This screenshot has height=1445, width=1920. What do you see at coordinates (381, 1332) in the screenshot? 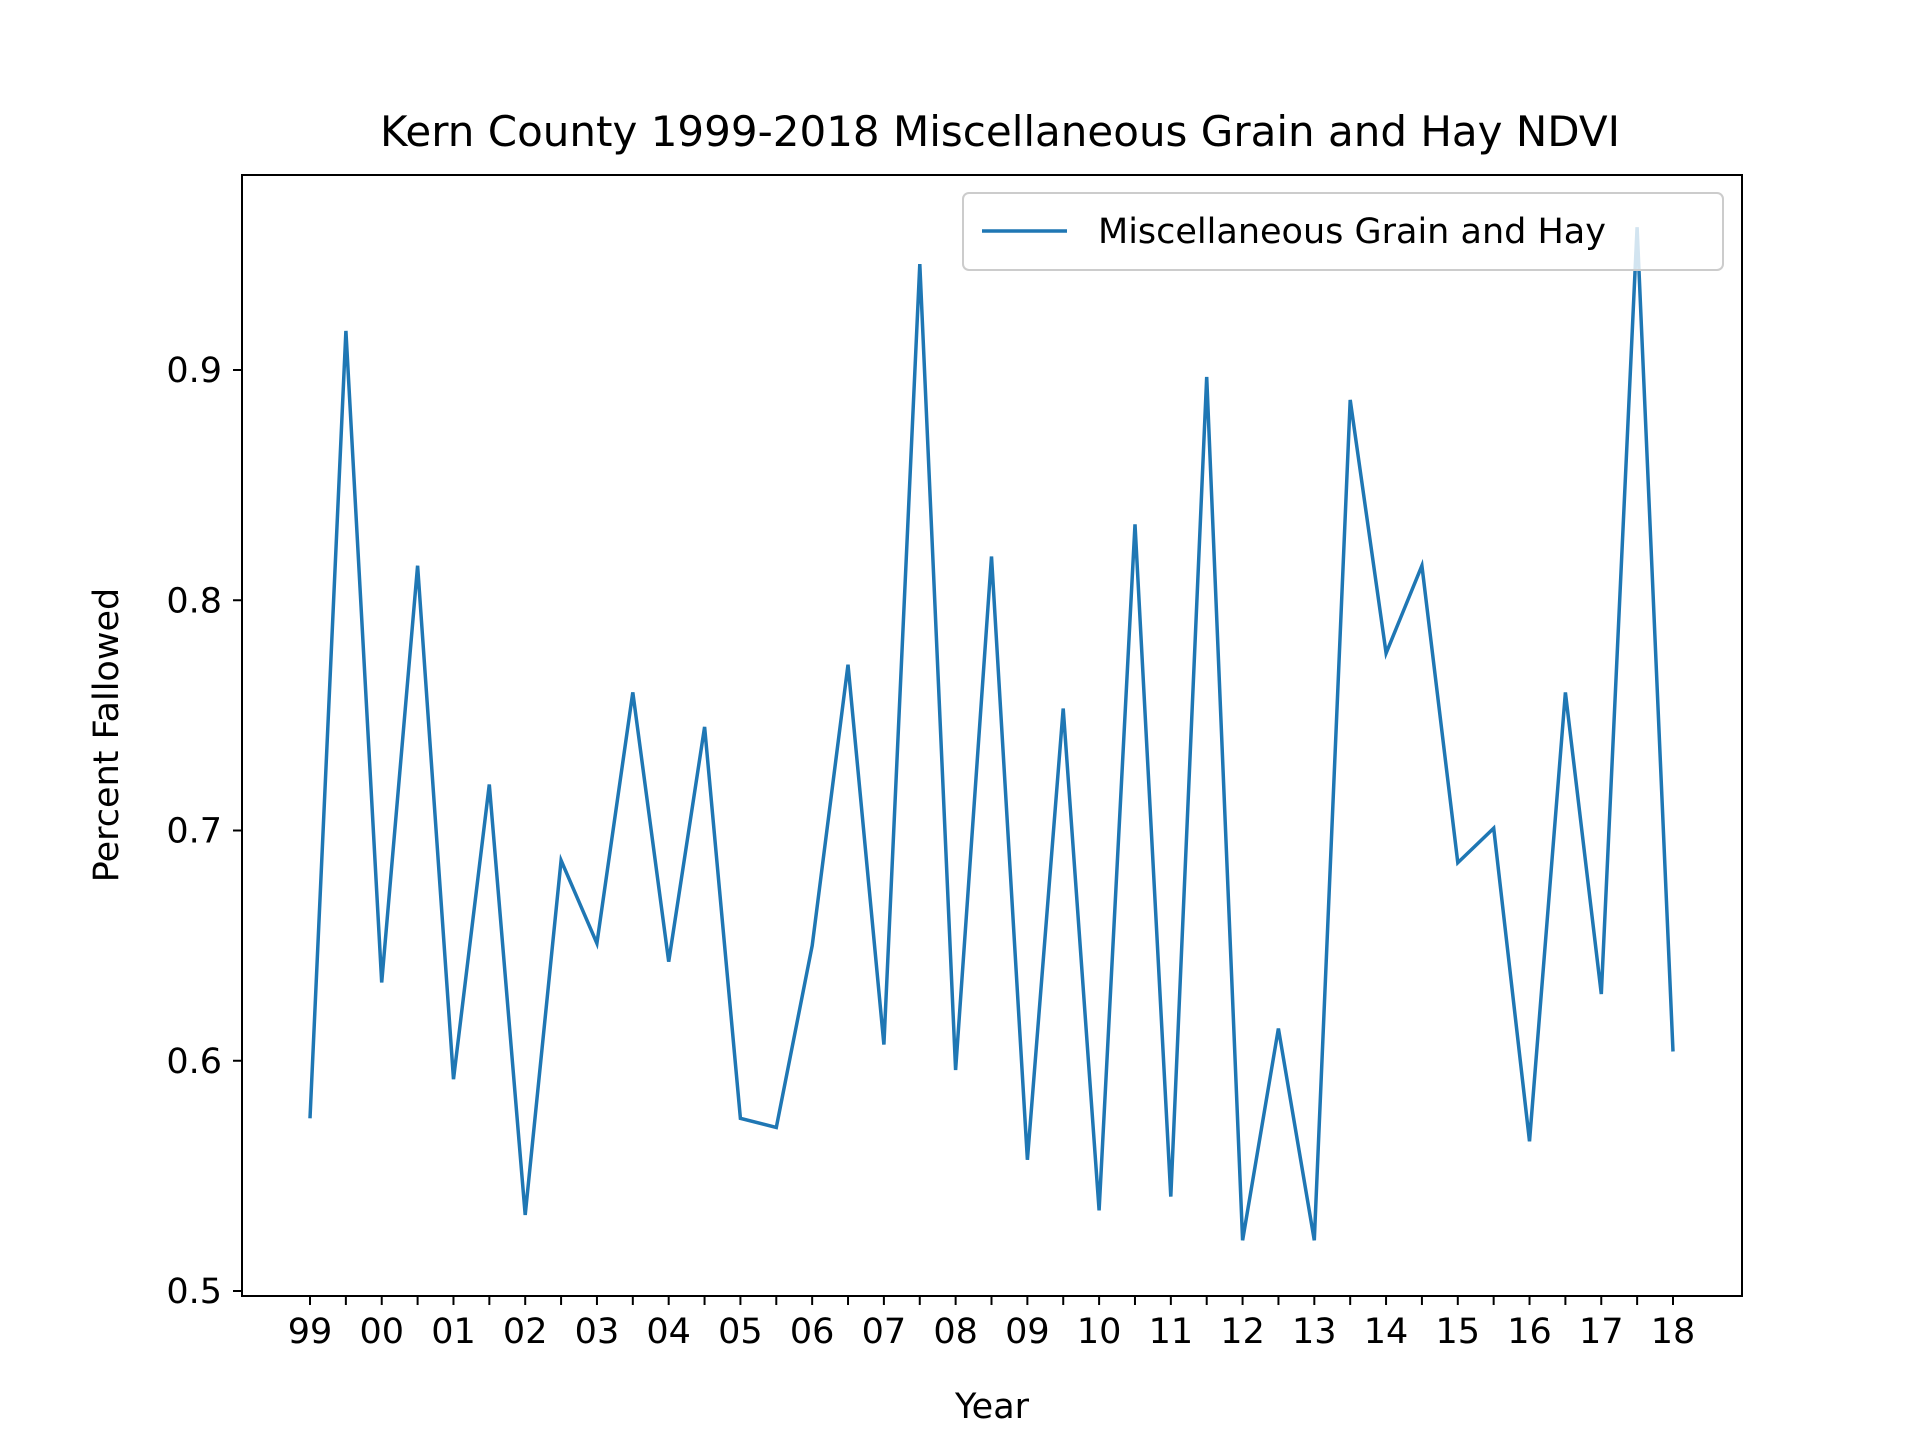
I see `x-tick-label: 00` at bounding box center [381, 1332].